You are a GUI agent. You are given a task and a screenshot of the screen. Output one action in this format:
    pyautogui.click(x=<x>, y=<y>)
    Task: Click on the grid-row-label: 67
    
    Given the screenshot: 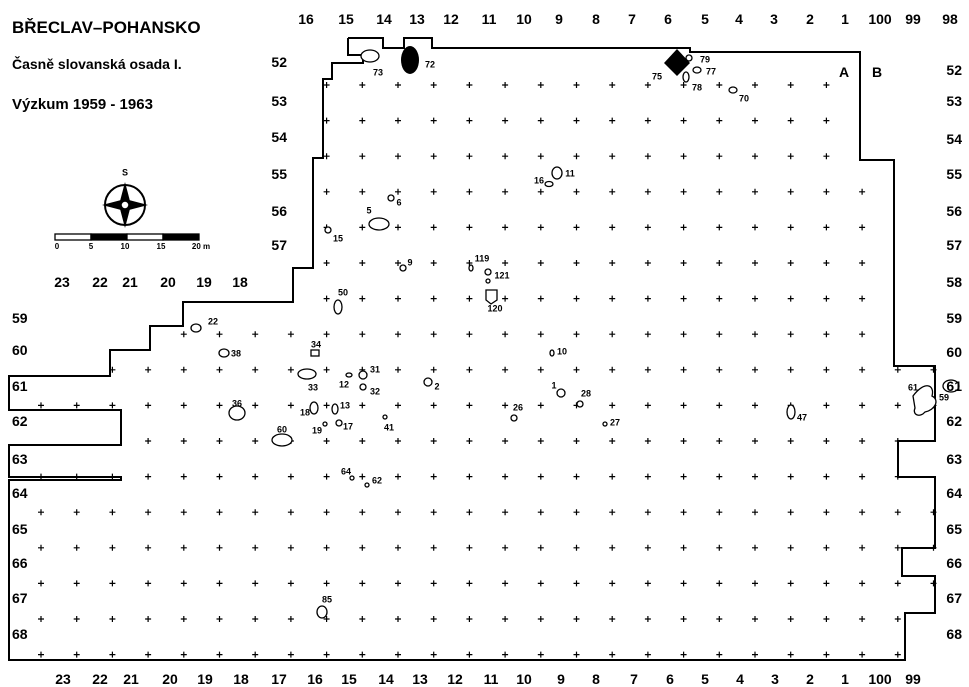 What is the action you would take?
    pyautogui.click(x=20, y=598)
    